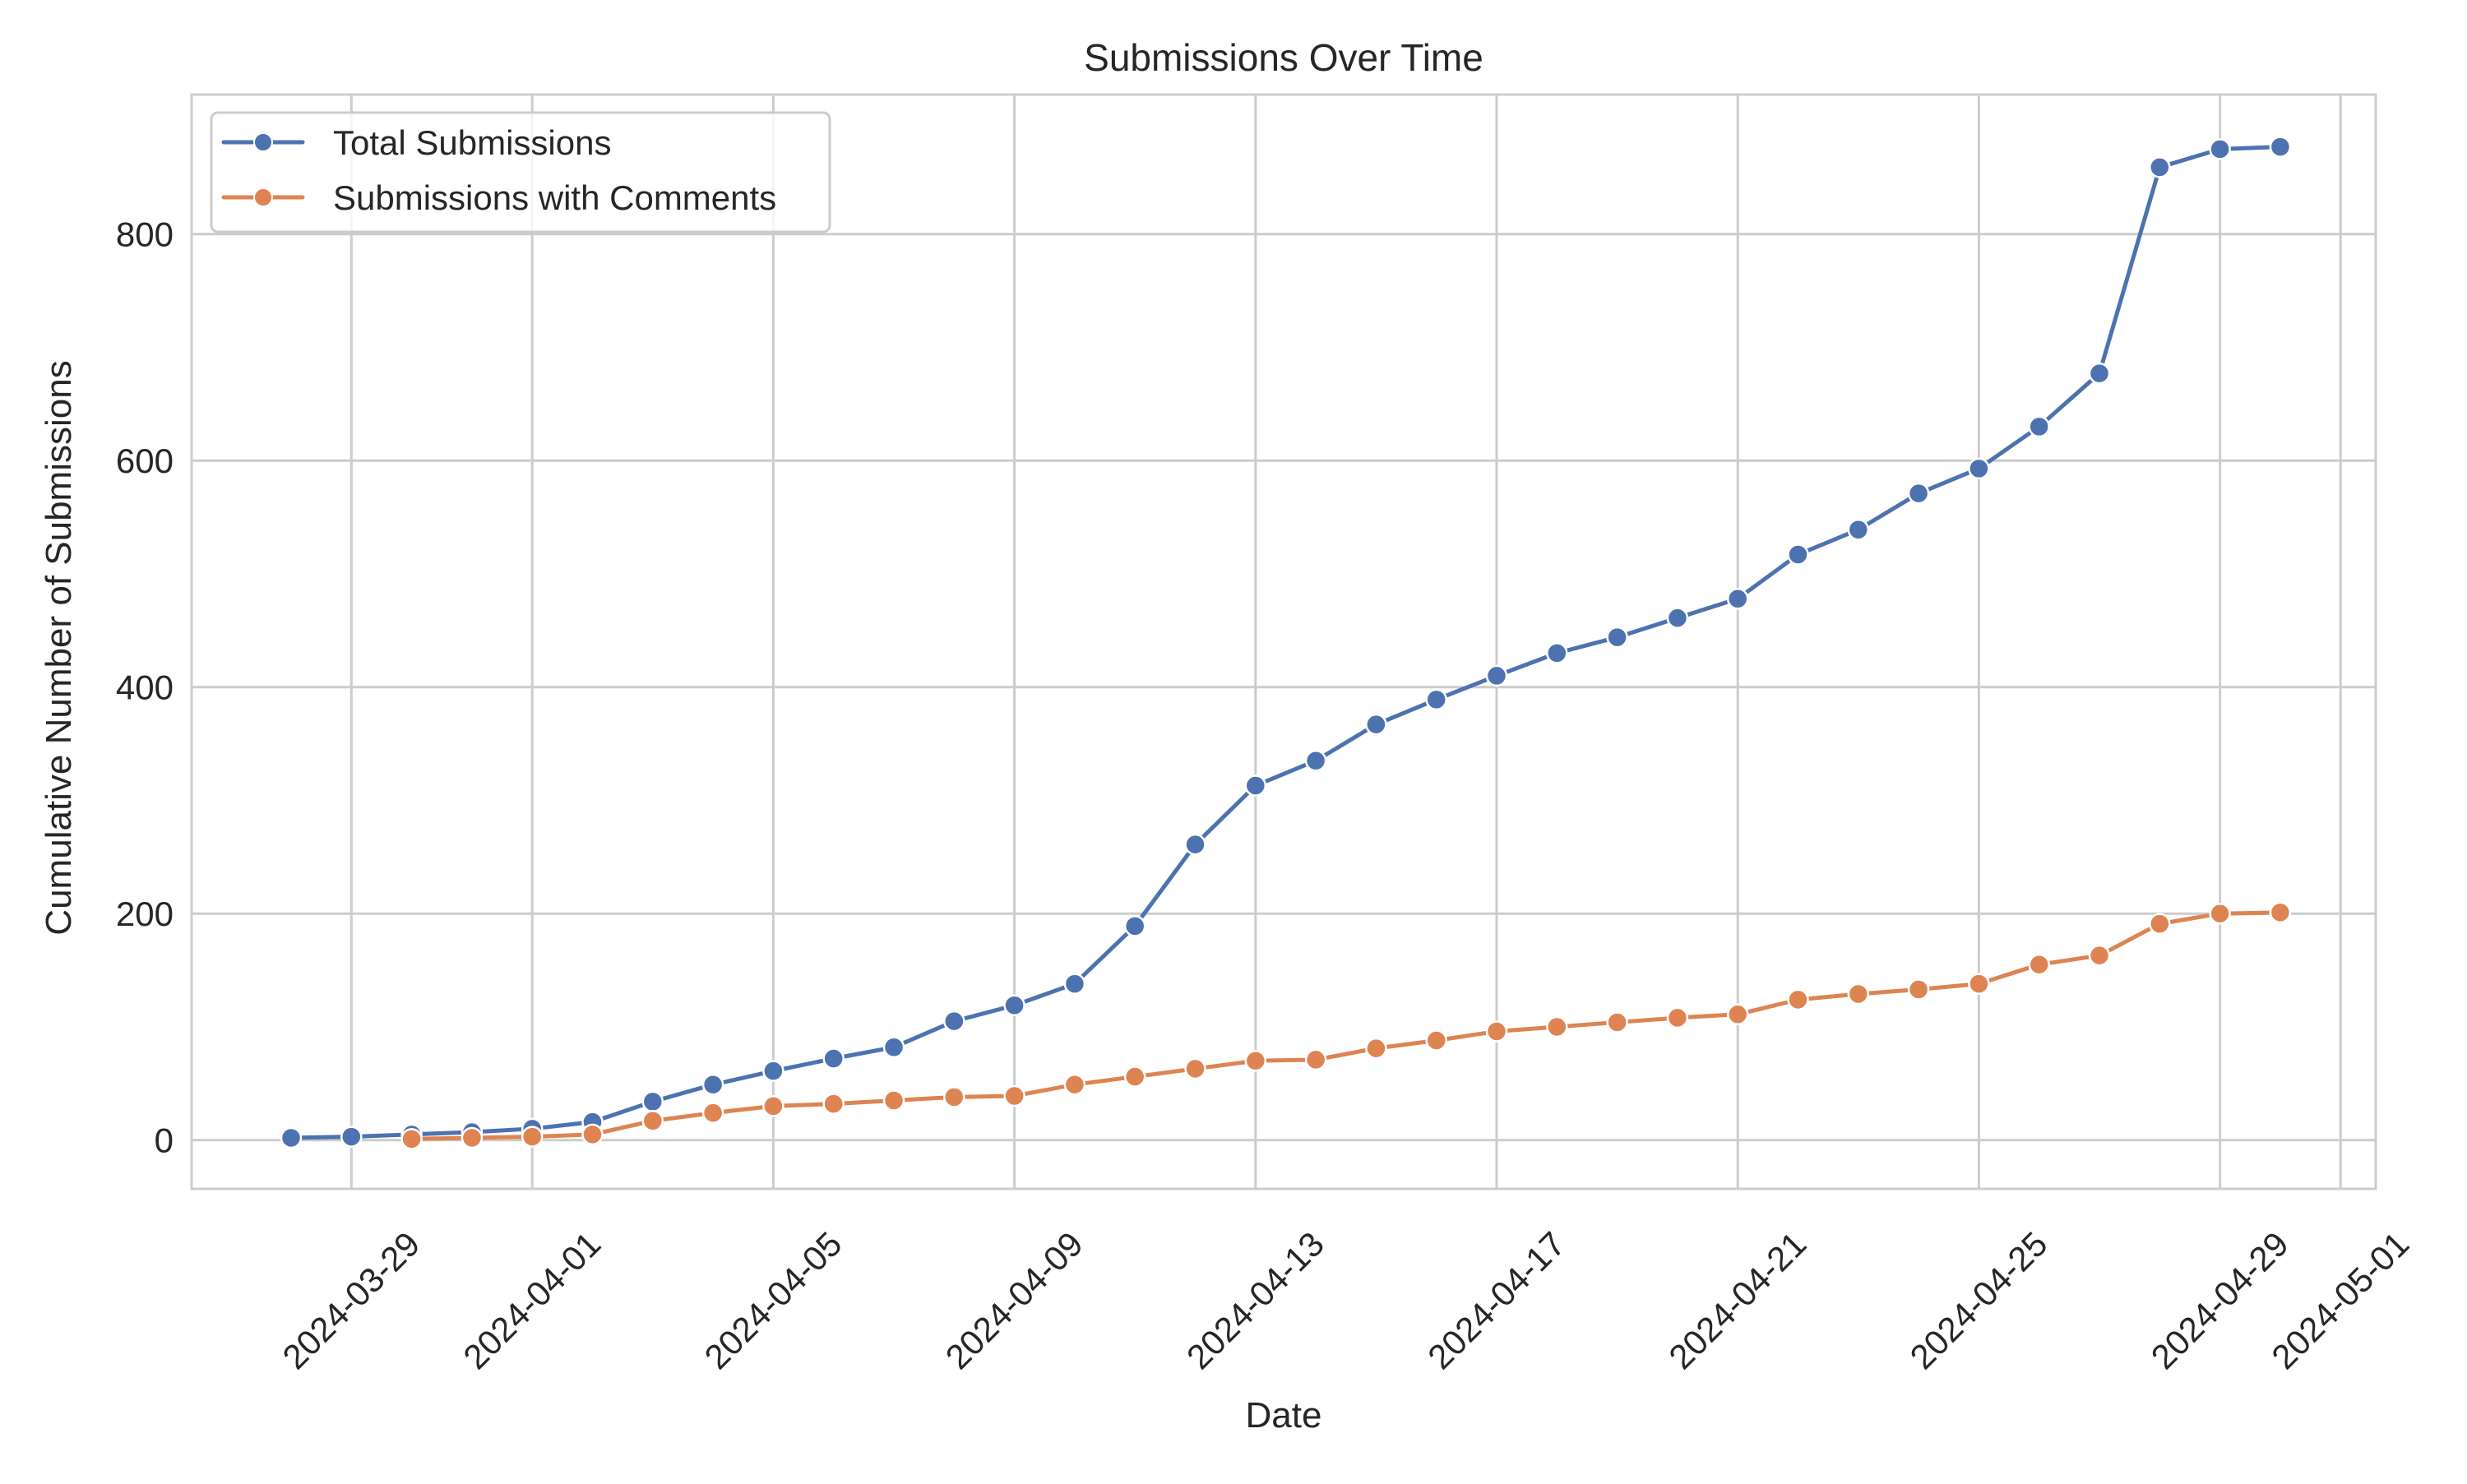  I want to click on x-axis-label: Date, so click(1284, 1415).